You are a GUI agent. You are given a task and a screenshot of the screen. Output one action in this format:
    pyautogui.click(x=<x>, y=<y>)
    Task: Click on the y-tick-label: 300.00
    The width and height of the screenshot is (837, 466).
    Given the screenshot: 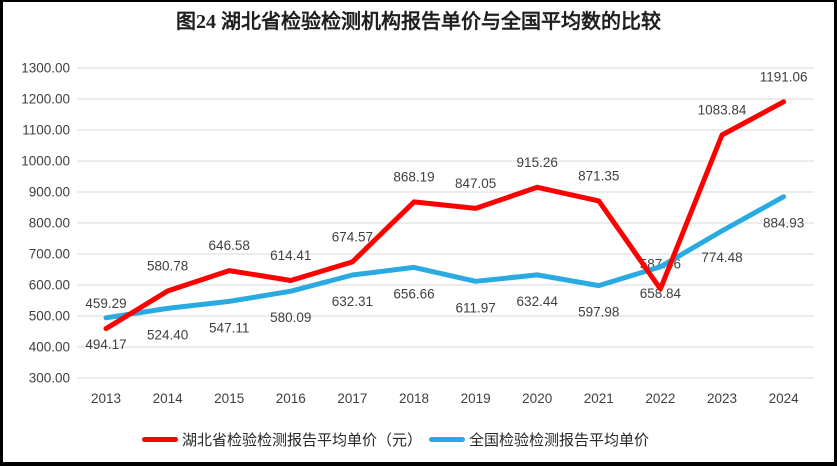 What is the action you would take?
    pyautogui.click(x=49, y=378)
    